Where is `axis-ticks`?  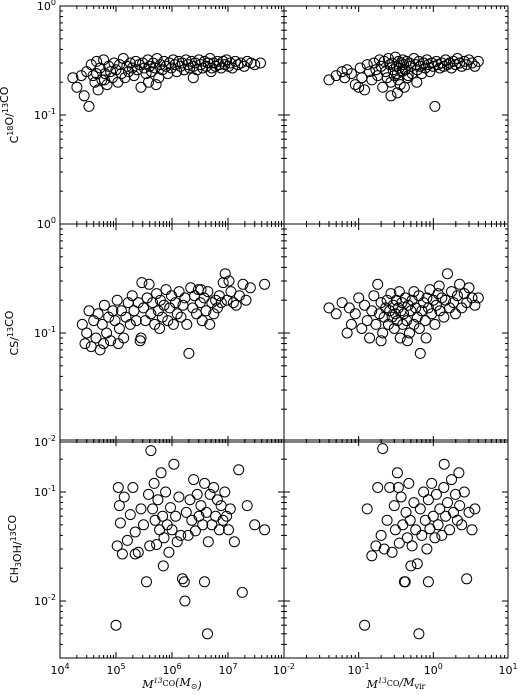
axis-ticks is located at coordinates (395, 115).